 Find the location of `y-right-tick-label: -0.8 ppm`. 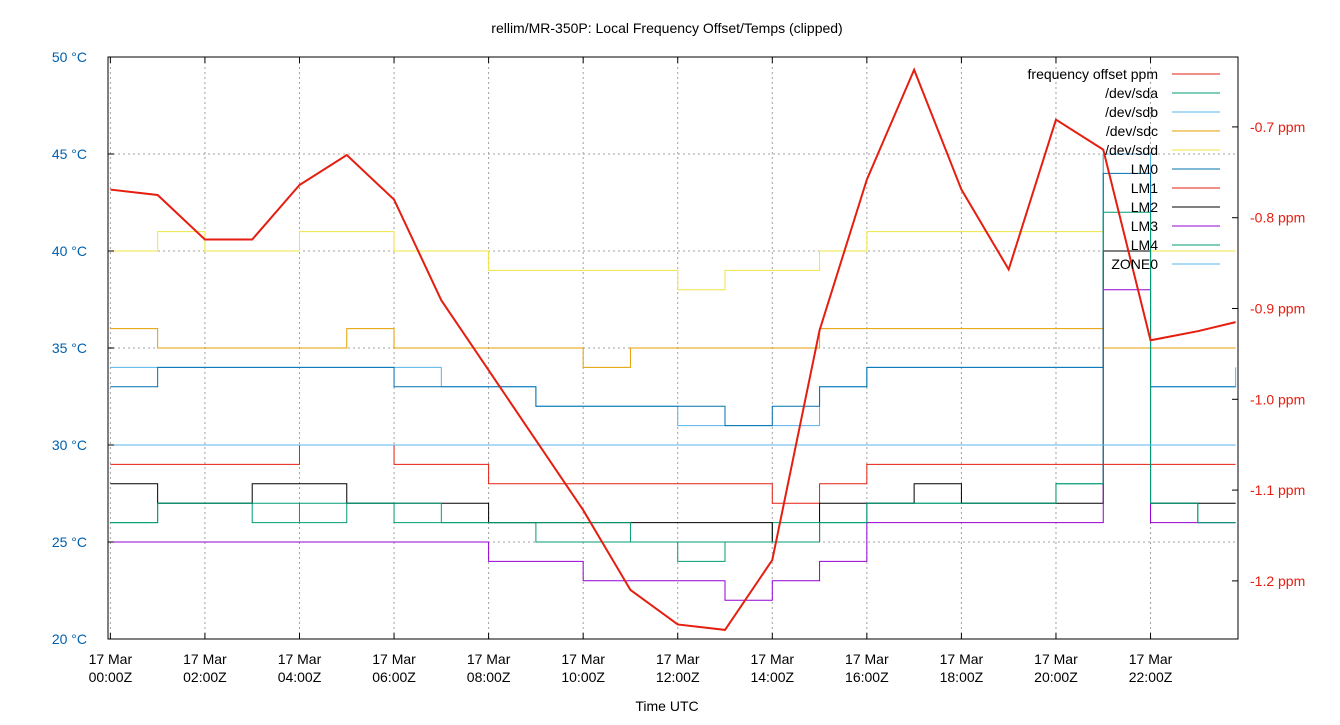

y-right-tick-label: -0.8 ppm is located at coordinates (1277, 218).